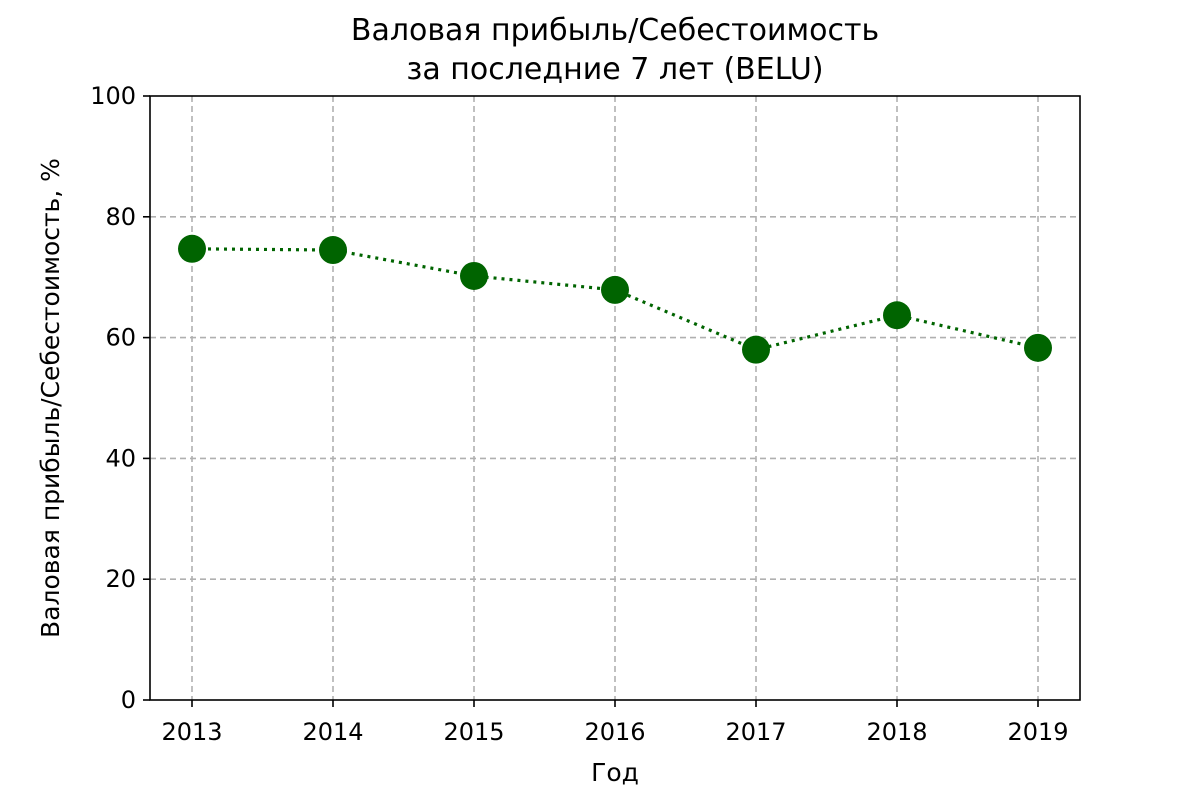  I want to click on y-tick-label: 0, so click(128, 700).